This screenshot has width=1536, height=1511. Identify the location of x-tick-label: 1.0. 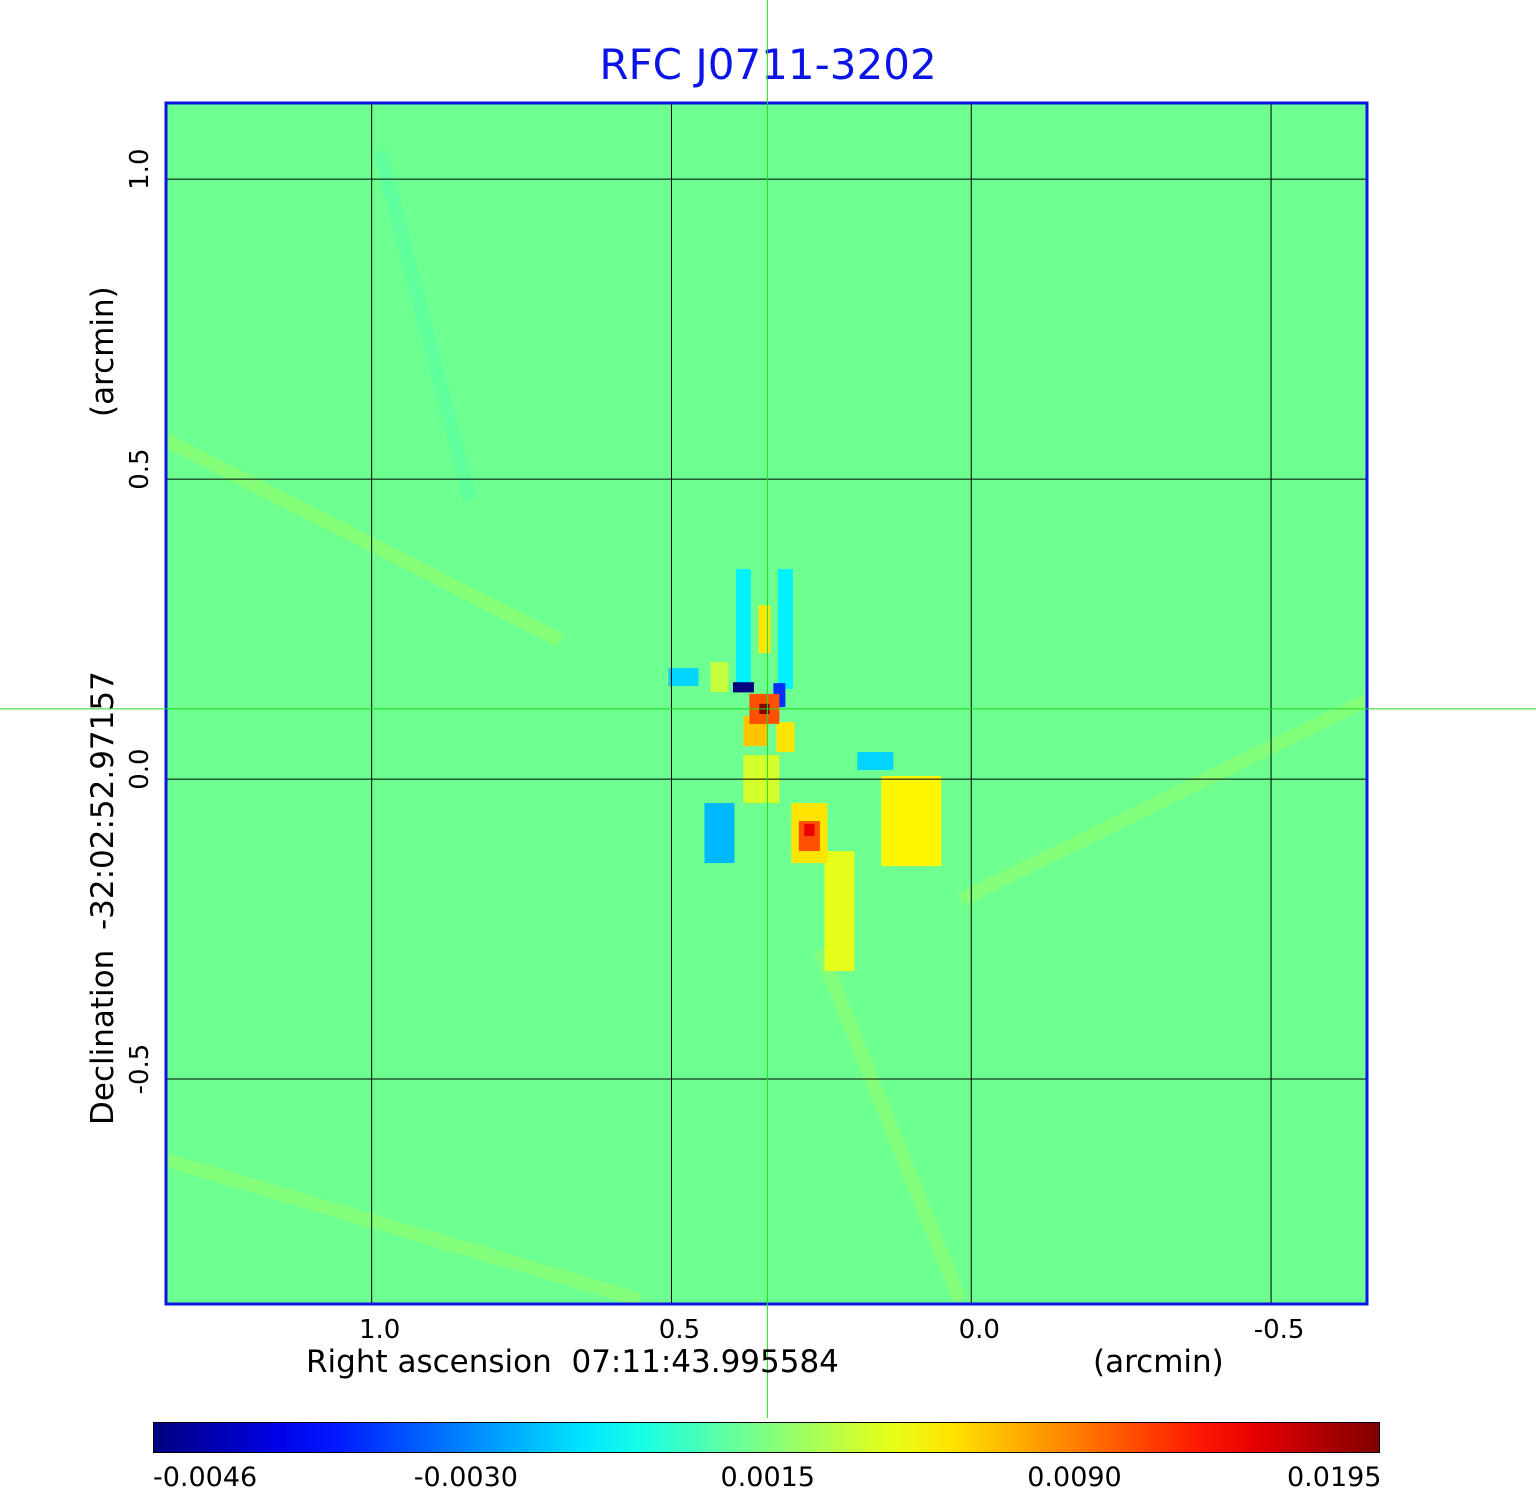
(379, 1330).